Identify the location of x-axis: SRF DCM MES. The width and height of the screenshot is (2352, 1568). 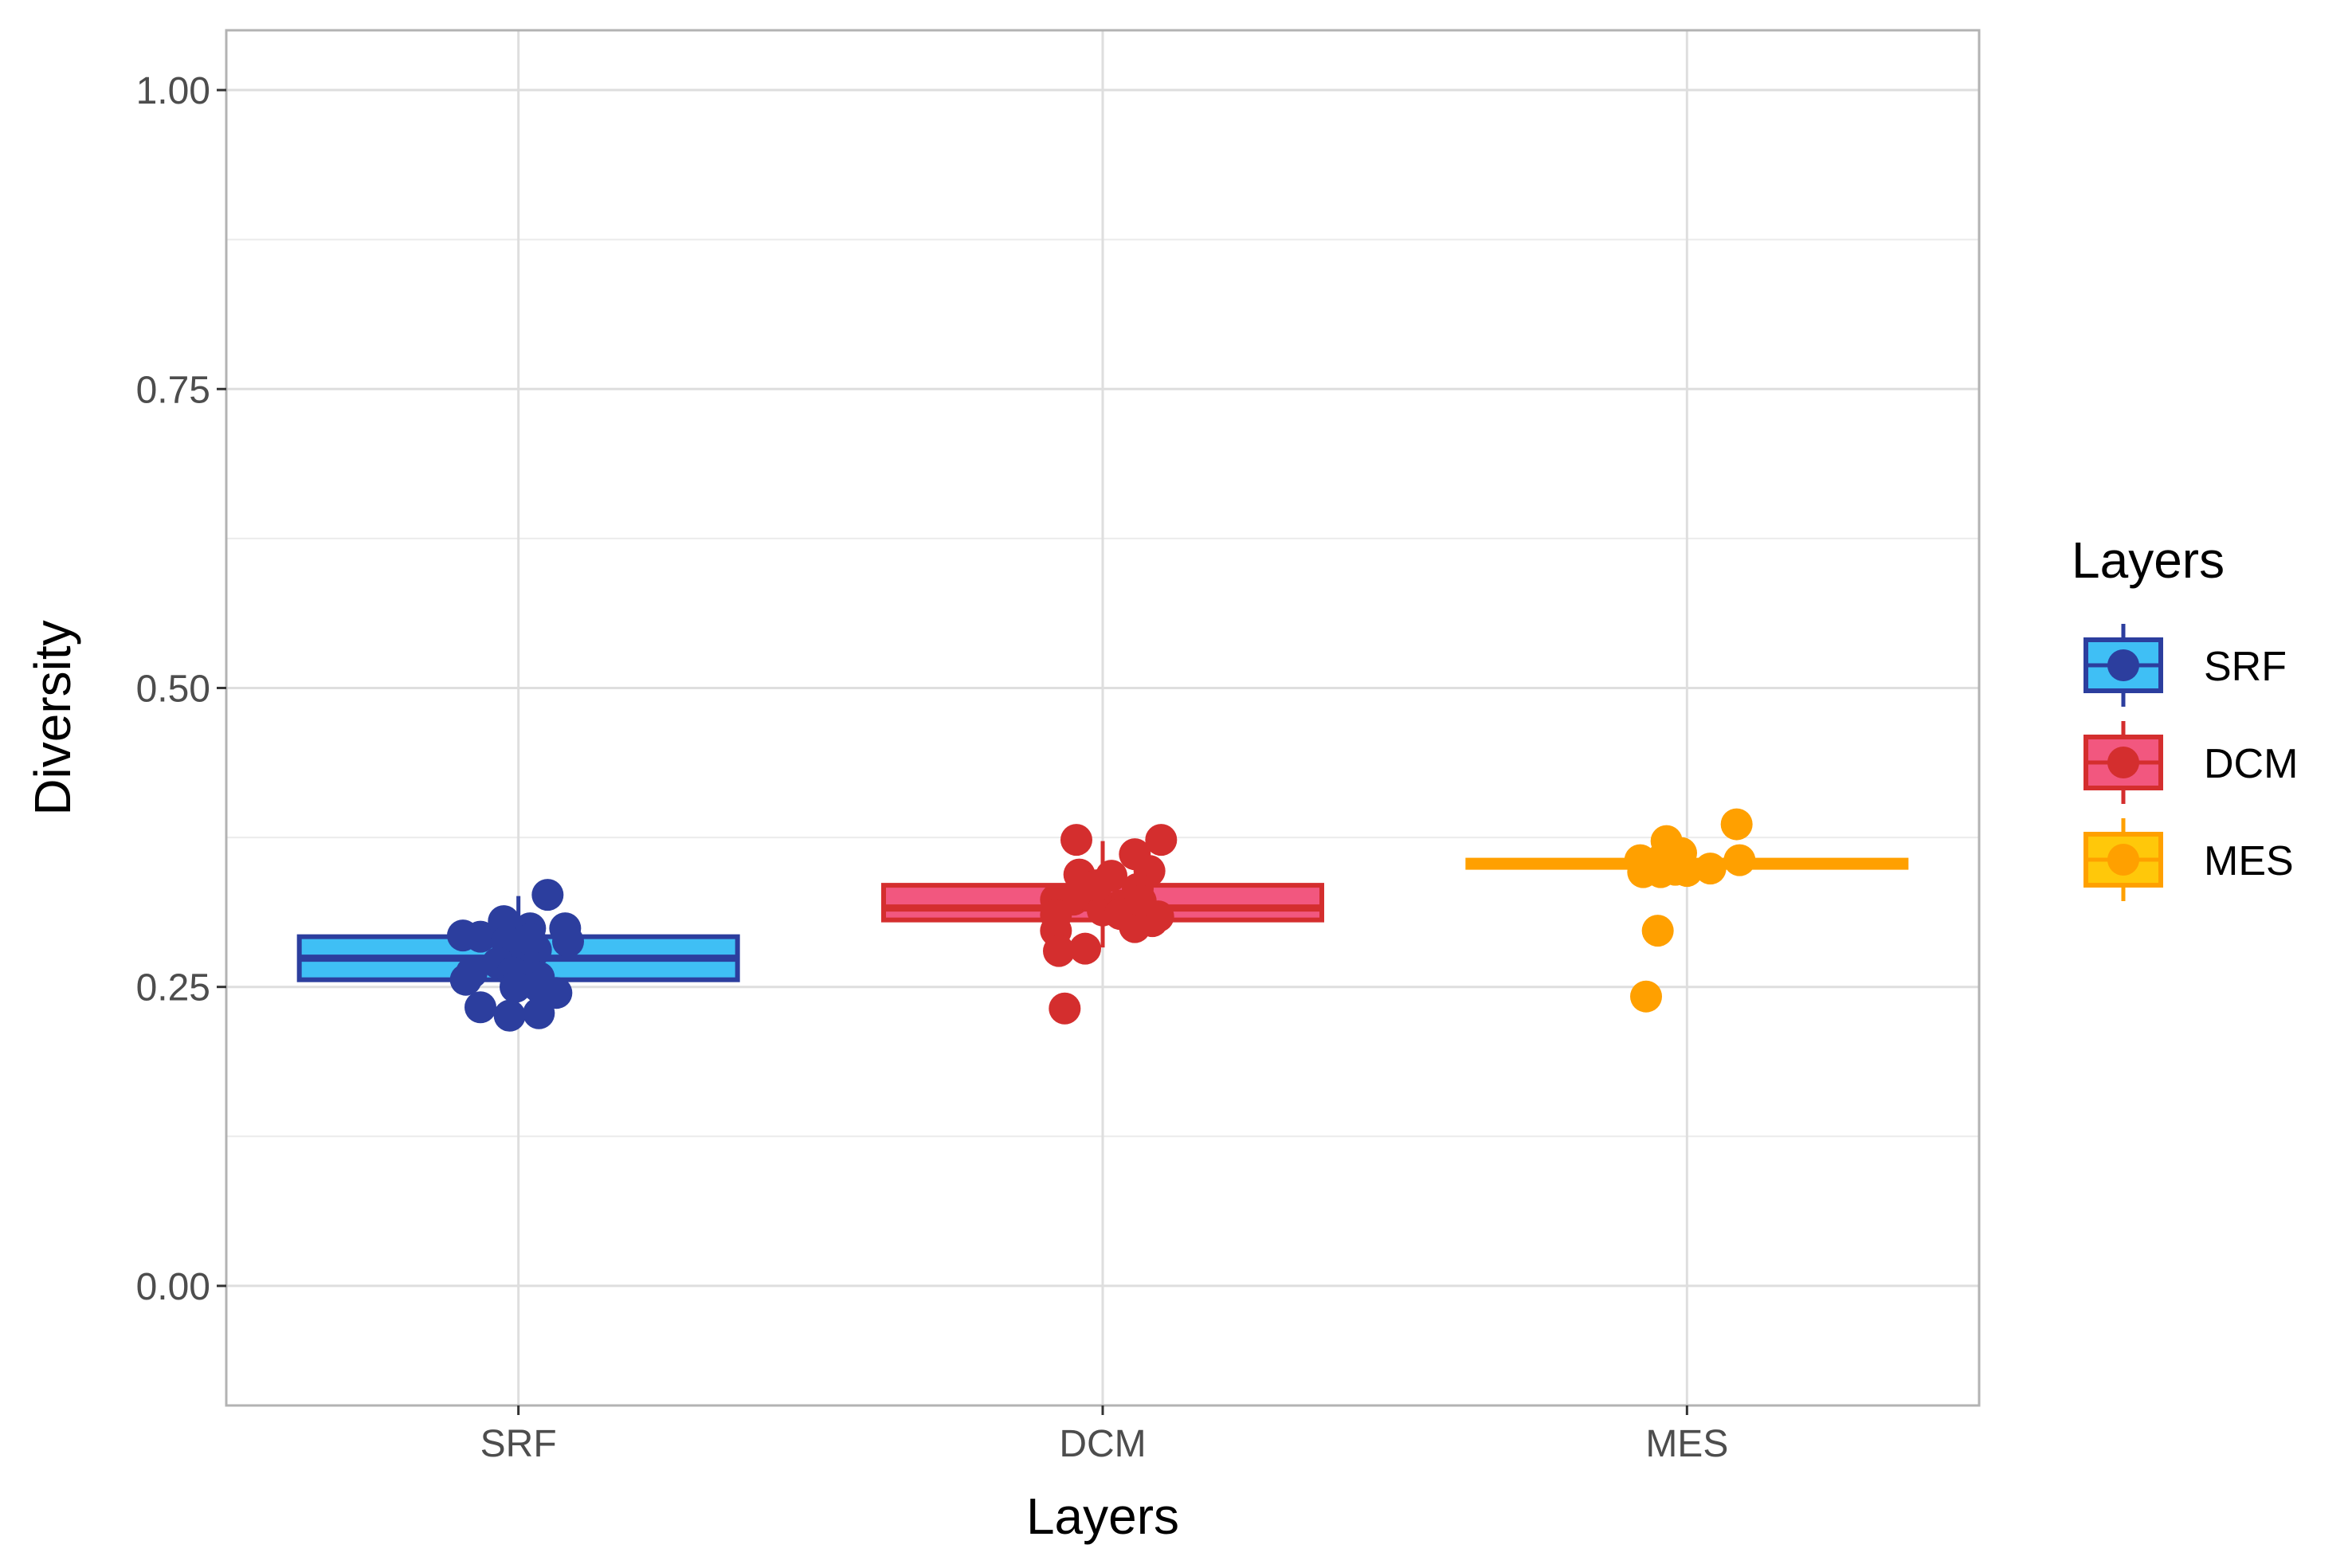
(1104, 1435).